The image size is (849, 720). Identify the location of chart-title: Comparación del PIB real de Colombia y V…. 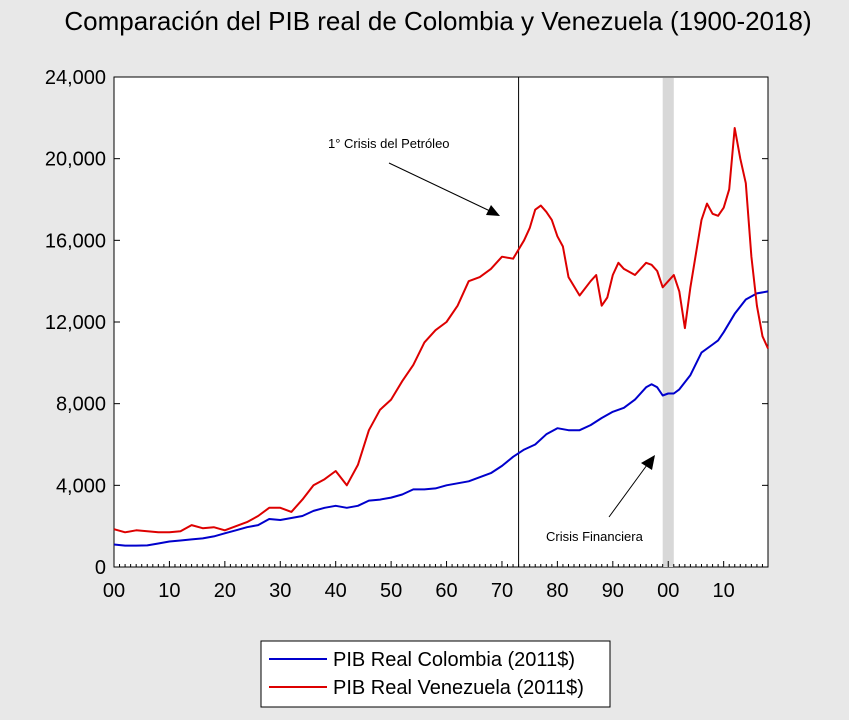
(437, 21).